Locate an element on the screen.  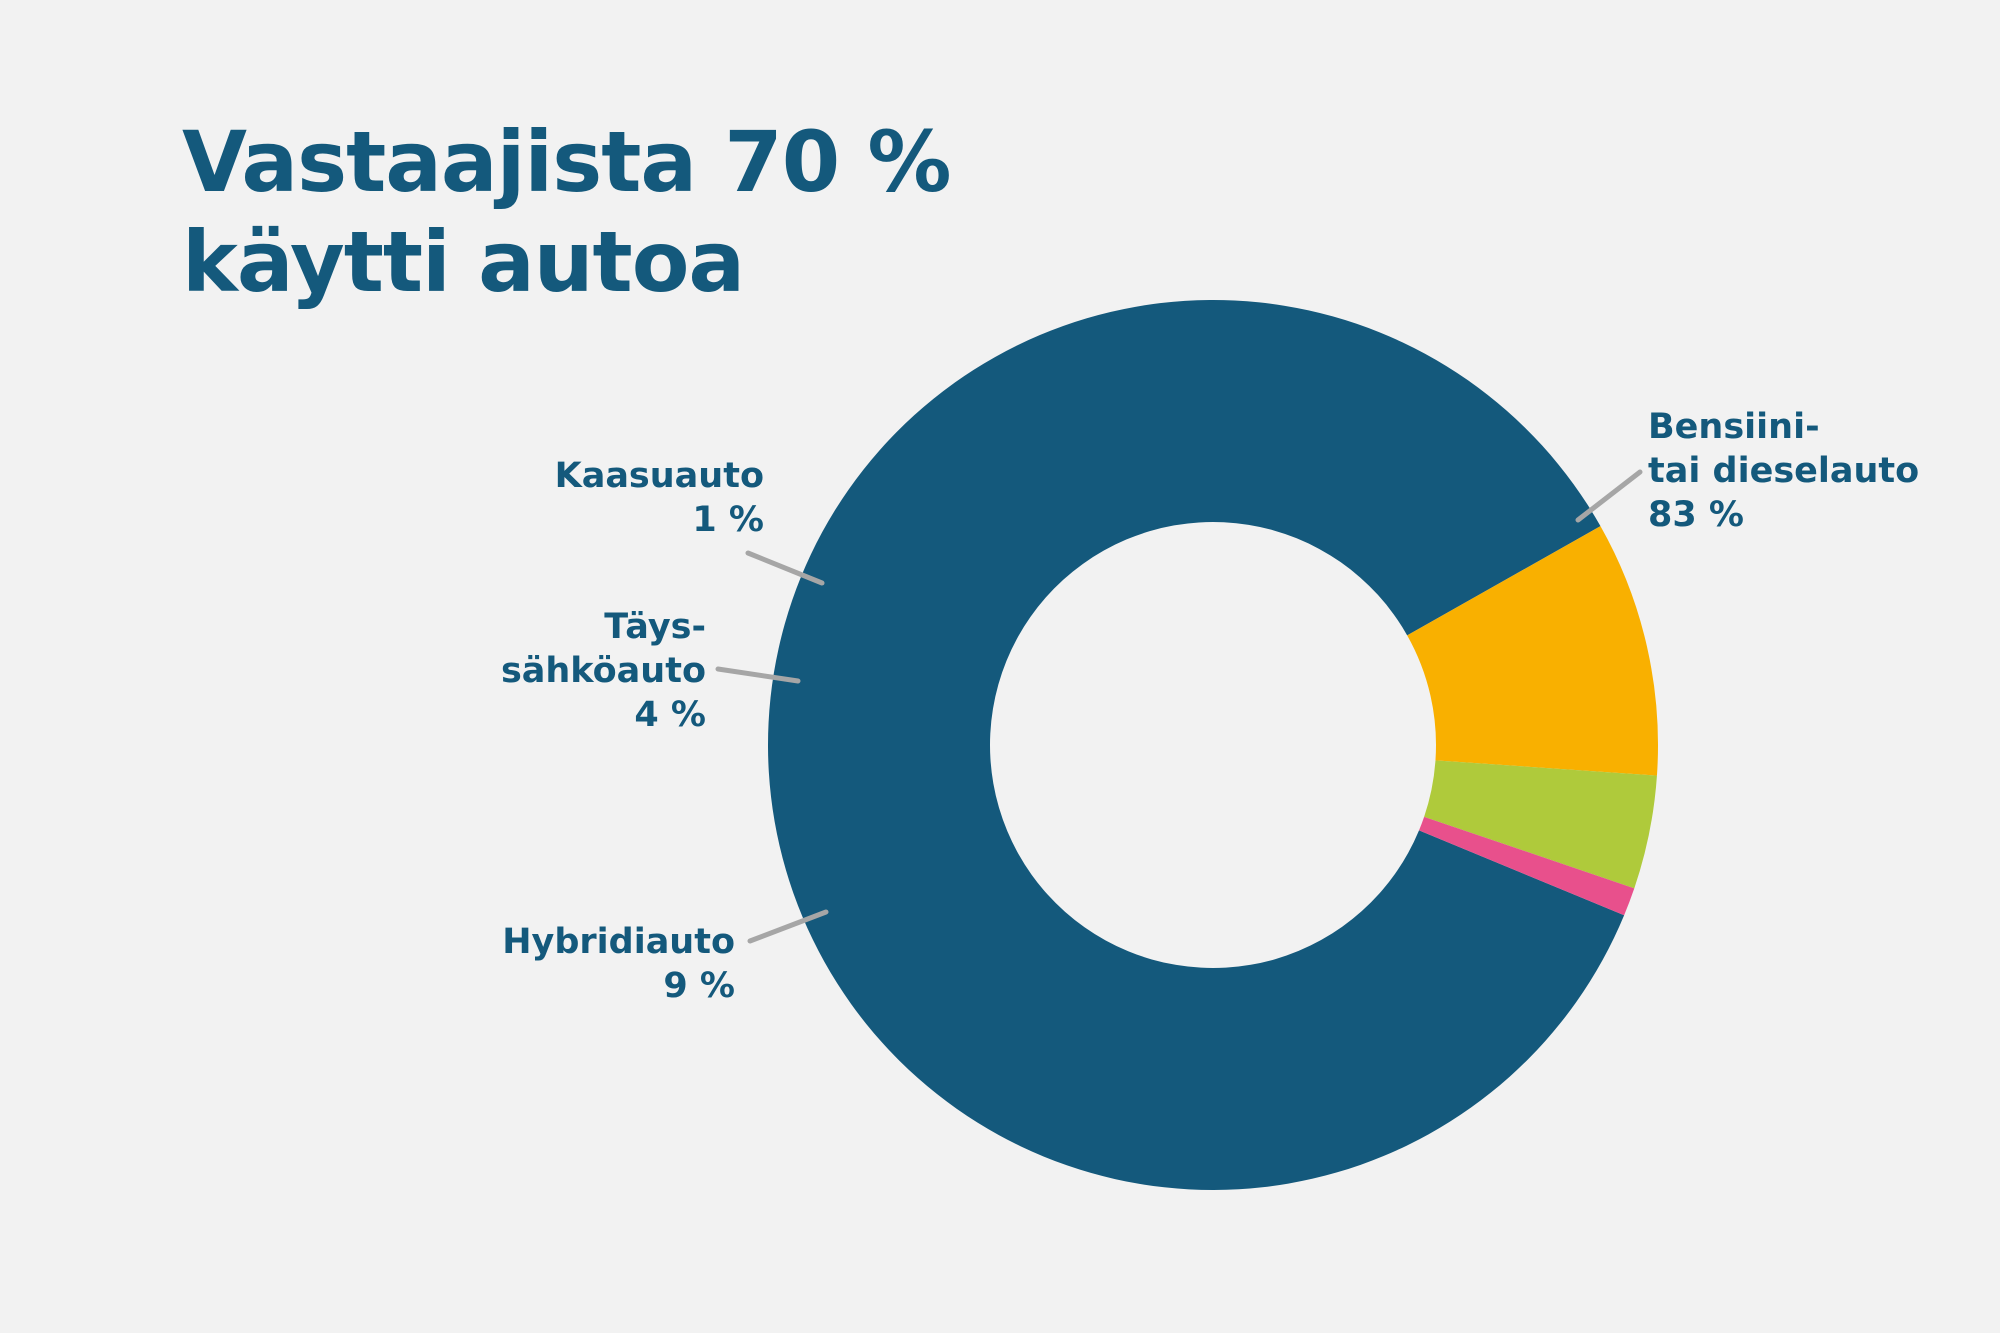
slice-name-line: Bensiini- is located at coordinates (1734, 427).